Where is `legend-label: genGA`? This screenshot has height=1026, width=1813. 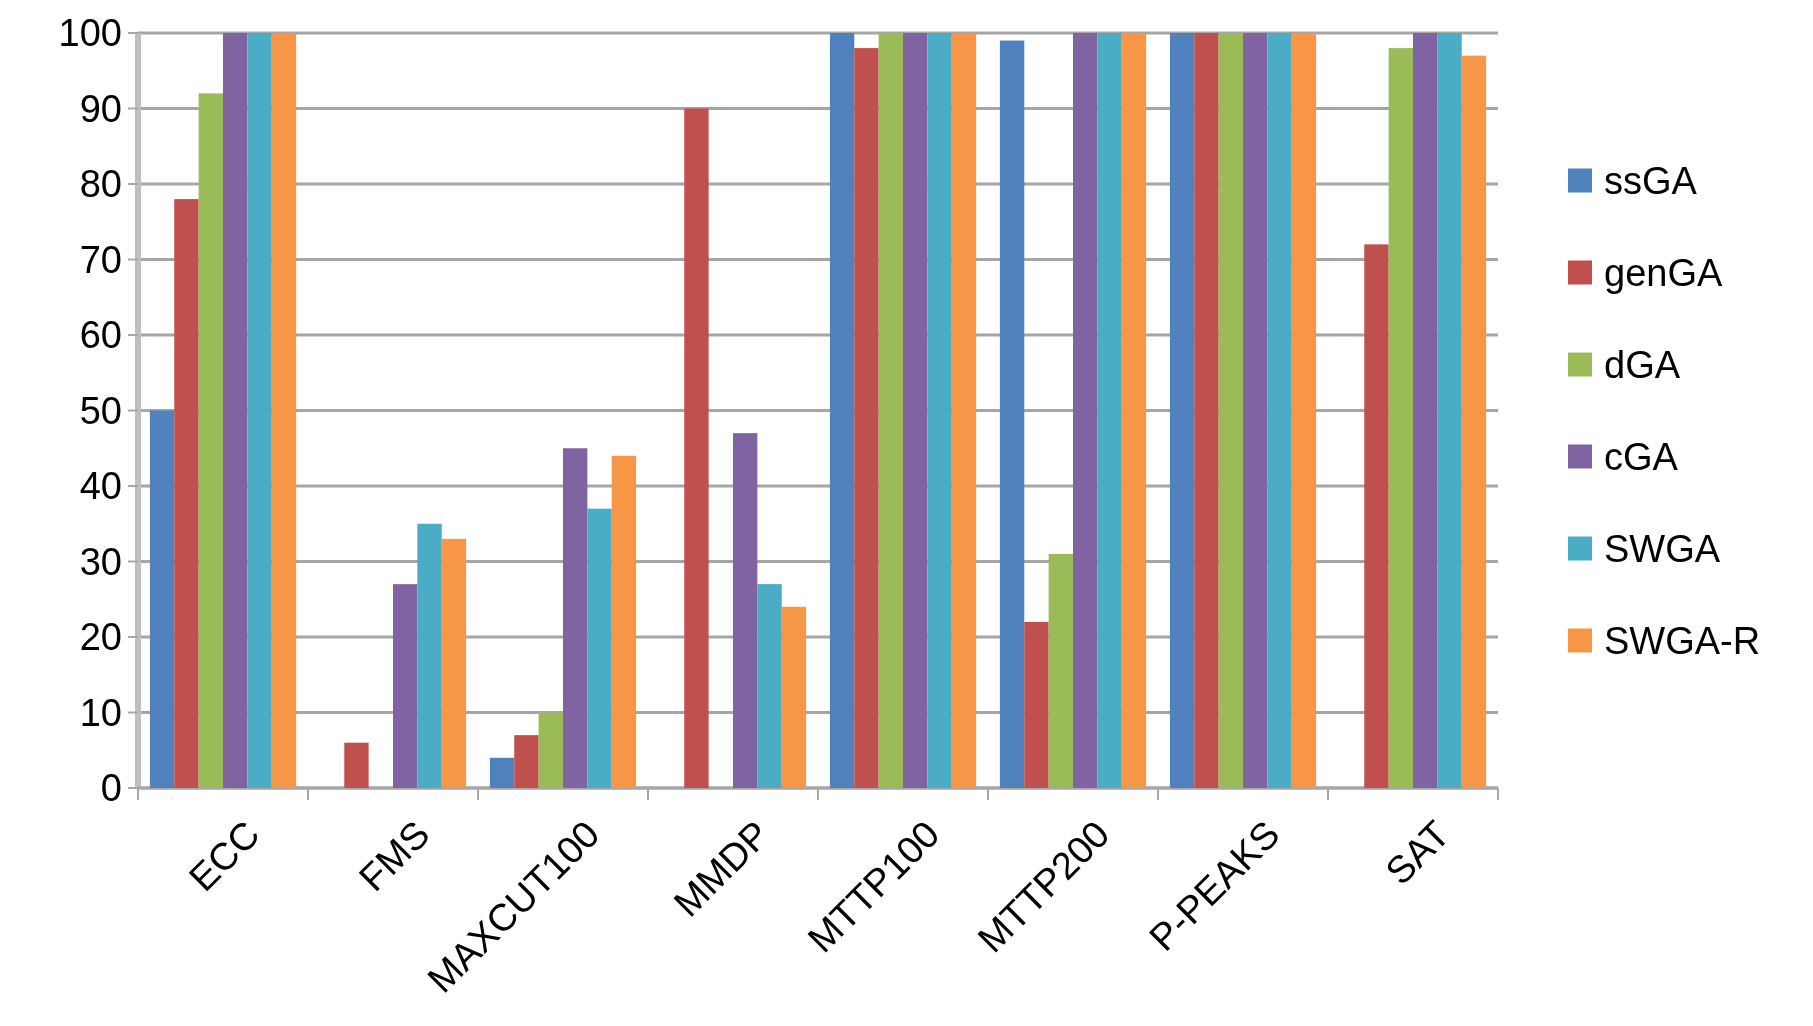
legend-label: genGA is located at coordinates (1663, 272).